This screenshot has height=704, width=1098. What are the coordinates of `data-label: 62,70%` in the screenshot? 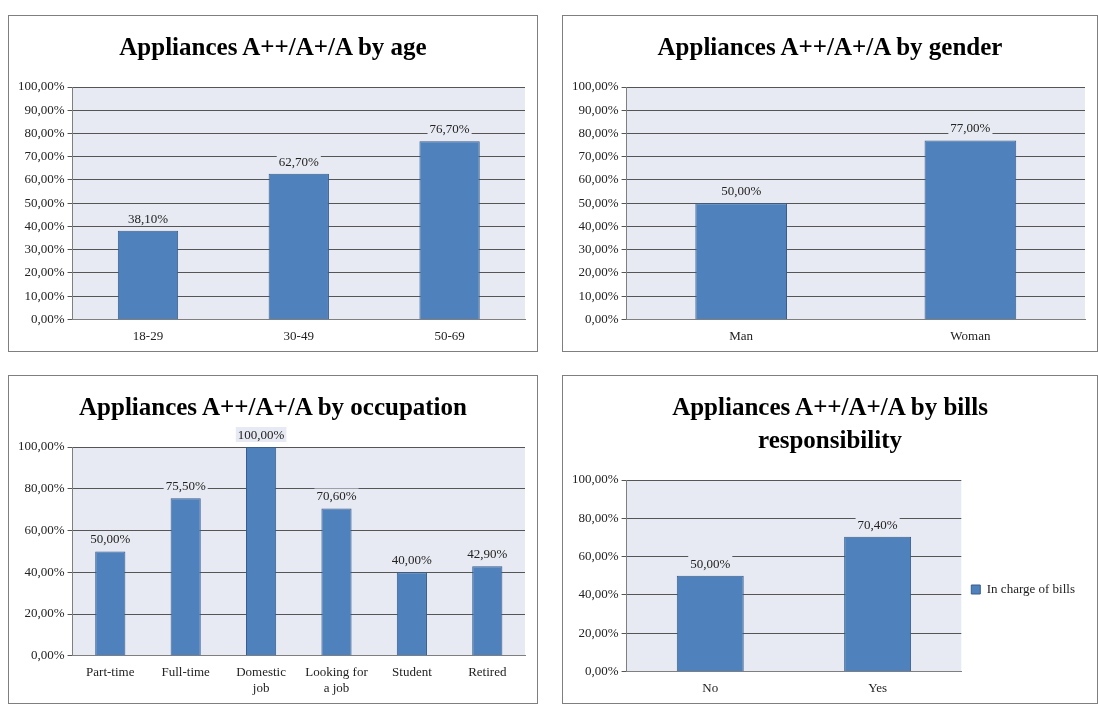 It's located at (298, 161).